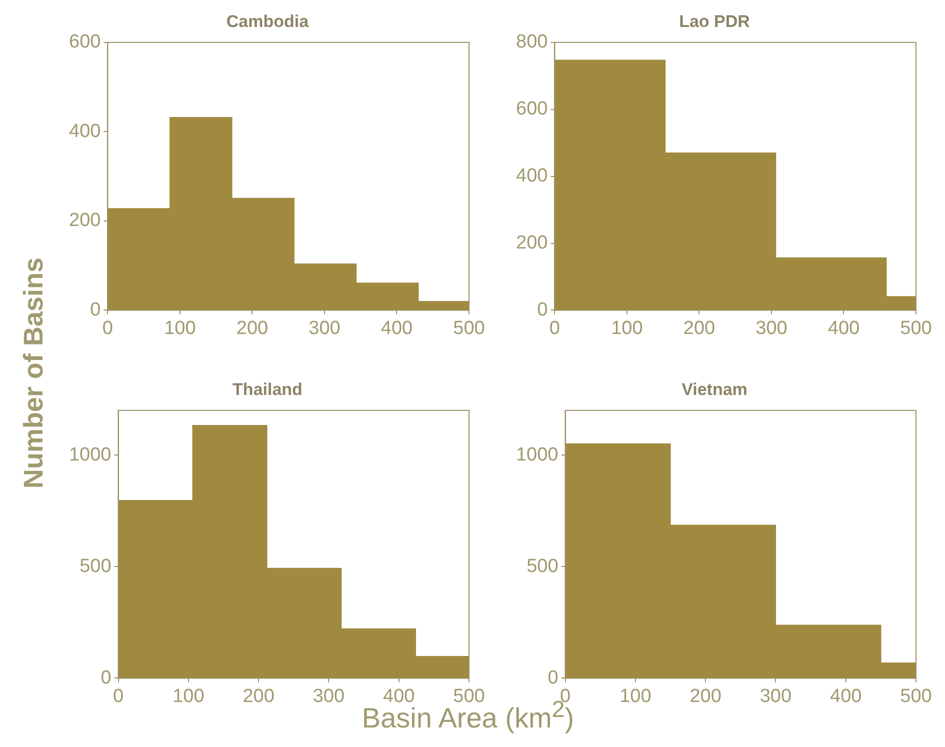  Describe the element at coordinates (715, 389) in the screenshot. I see `chart-title: Vietnam` at that location.